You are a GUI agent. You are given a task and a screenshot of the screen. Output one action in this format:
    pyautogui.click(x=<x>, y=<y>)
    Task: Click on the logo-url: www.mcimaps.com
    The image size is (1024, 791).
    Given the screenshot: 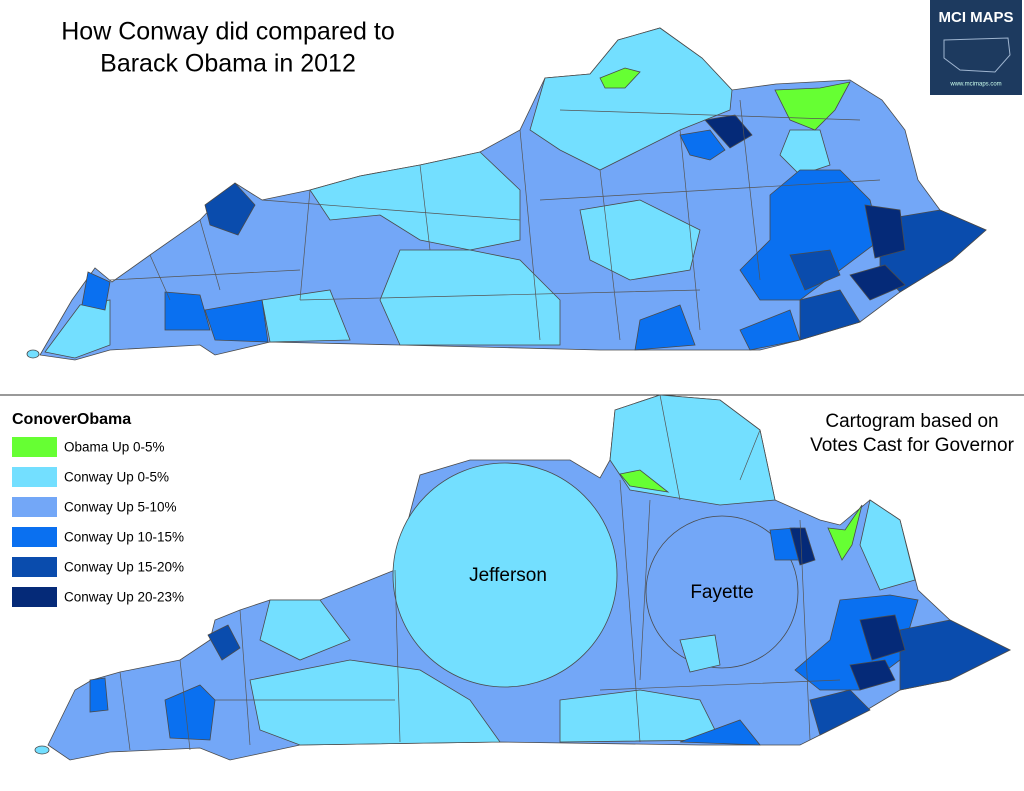 What is the action you would take?
    pyautogui.click(x=975, y=85)
    